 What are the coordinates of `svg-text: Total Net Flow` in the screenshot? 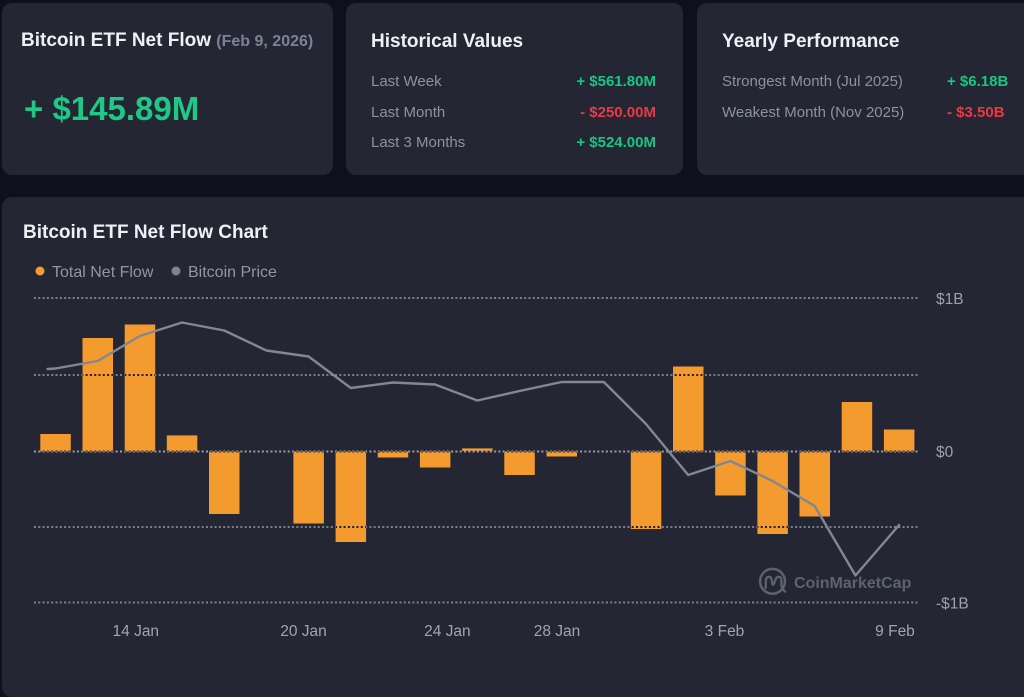 It's located at (103, 272).